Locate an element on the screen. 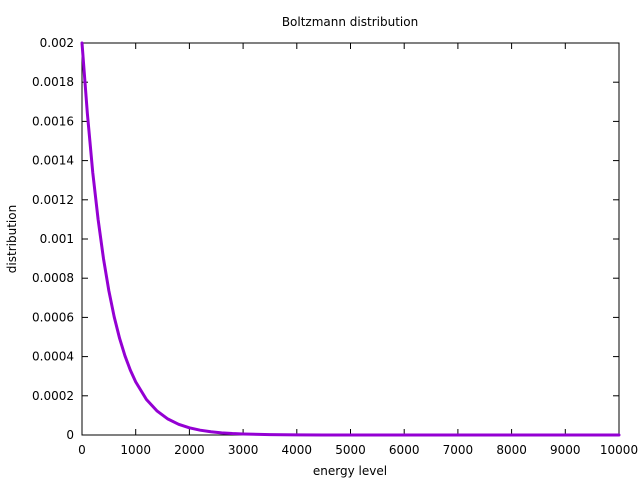 The height and width of the screenshot is (480, 640). x-tick-label: 7000 is located at coordinates (458, 450).